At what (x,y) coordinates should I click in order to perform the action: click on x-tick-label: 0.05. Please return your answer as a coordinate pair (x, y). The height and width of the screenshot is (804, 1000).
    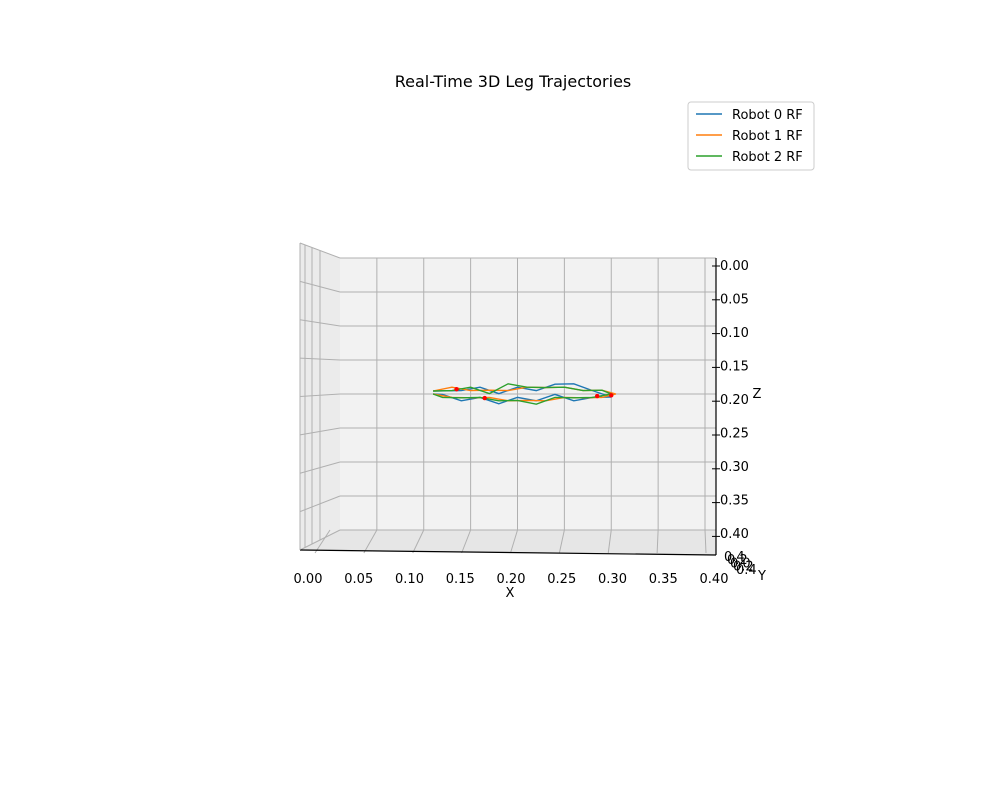
    Looking at the image, I should click on (358, 579).